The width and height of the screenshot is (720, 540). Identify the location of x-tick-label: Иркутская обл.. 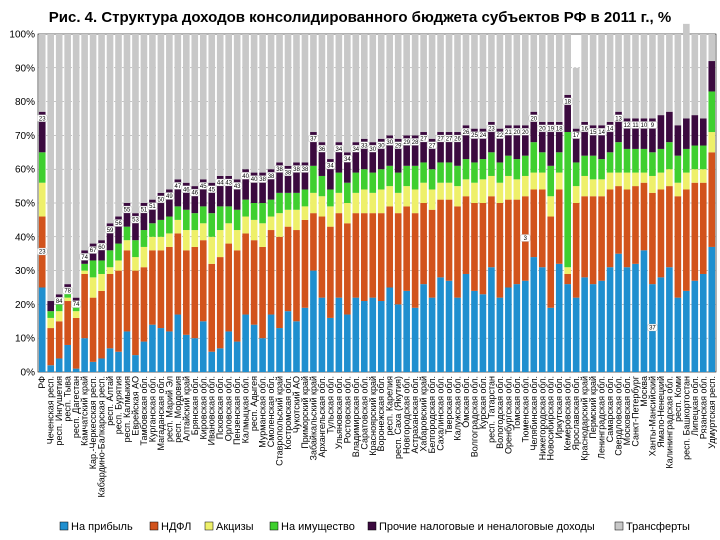
(559, 407).